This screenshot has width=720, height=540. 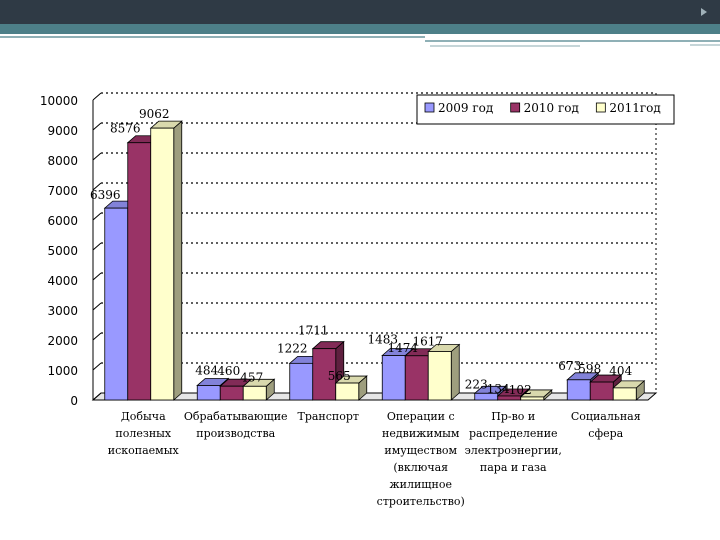 I want to click on category-label-line: производства, so click(x=235, y=433).